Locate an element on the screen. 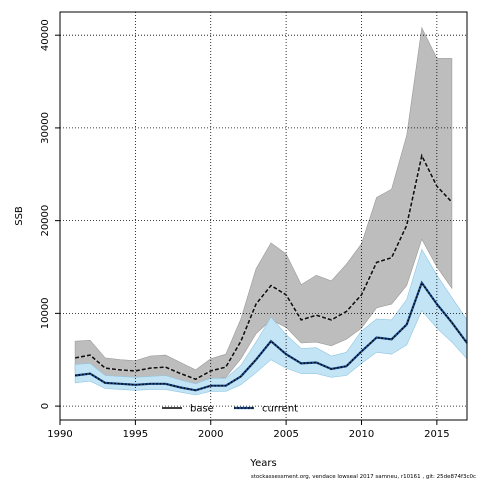 This screenshot has width=480, height=480. x-tick-label-2000: 2000 is located at coordinates (210, 434).